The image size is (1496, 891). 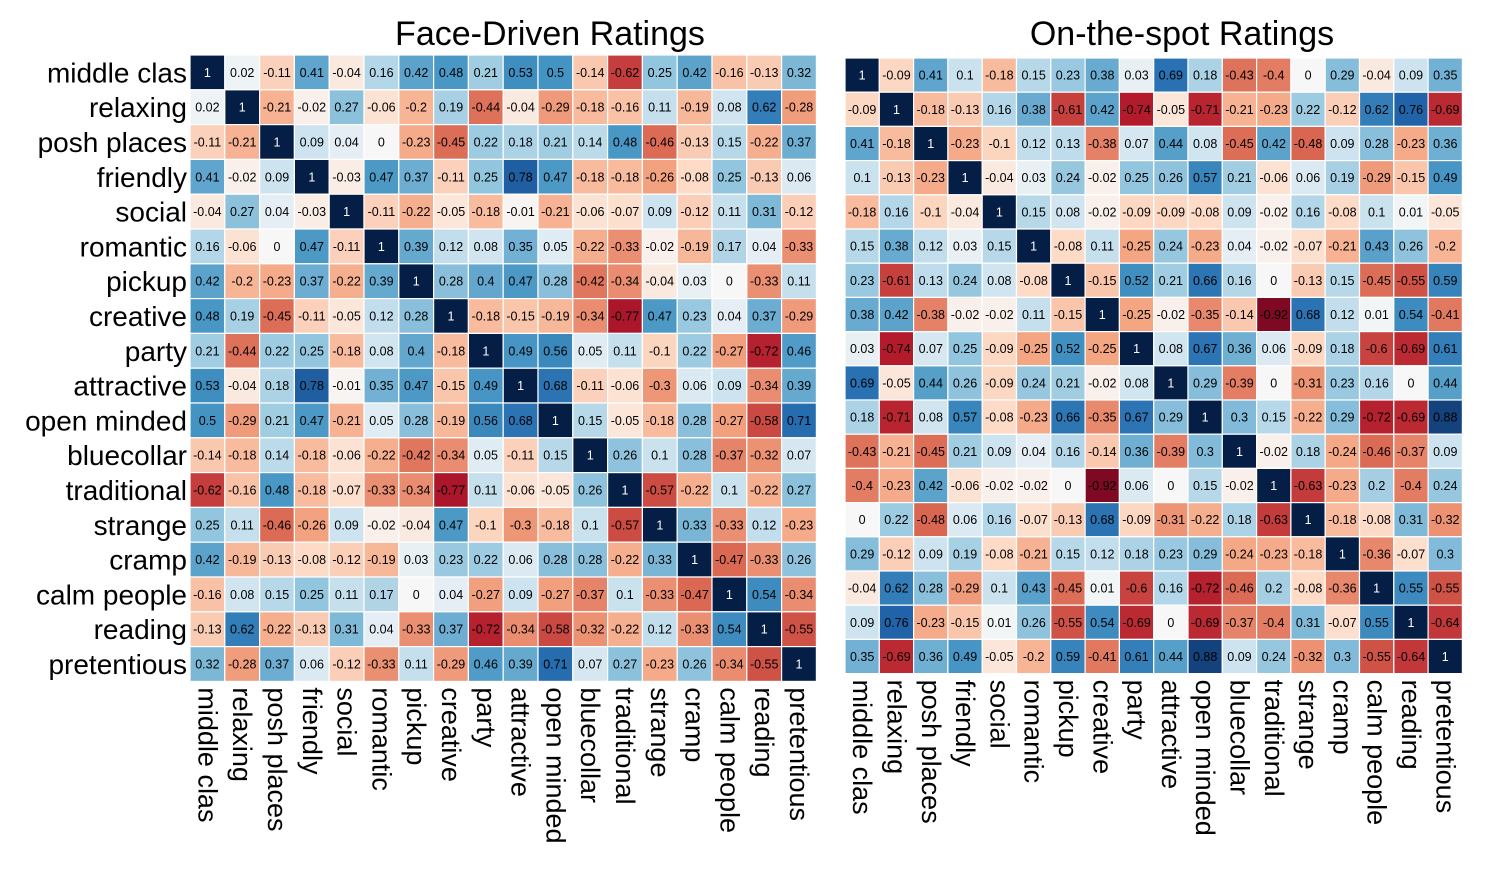 I want to click on cell-value-label: -0.48, so click(x=931, y=520).